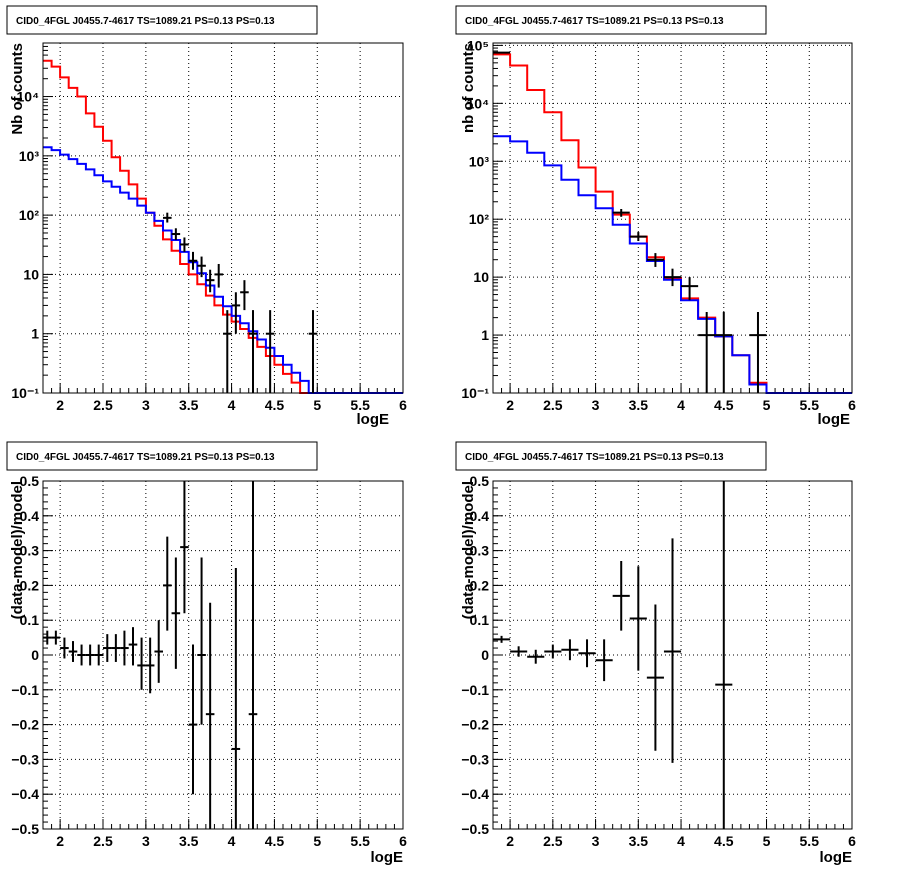 The height and width of the screenshot is (875, 898). Describe the element at coordinates (481, 277) in the screenshot. I see `y-tick-label: 10` at that location.